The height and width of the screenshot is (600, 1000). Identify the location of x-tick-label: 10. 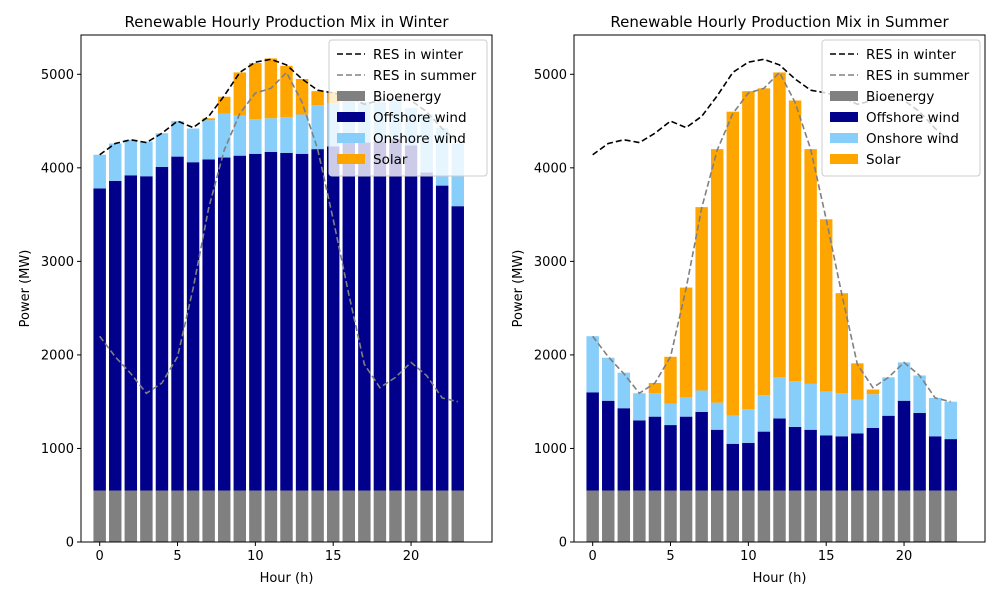
(255, 556).